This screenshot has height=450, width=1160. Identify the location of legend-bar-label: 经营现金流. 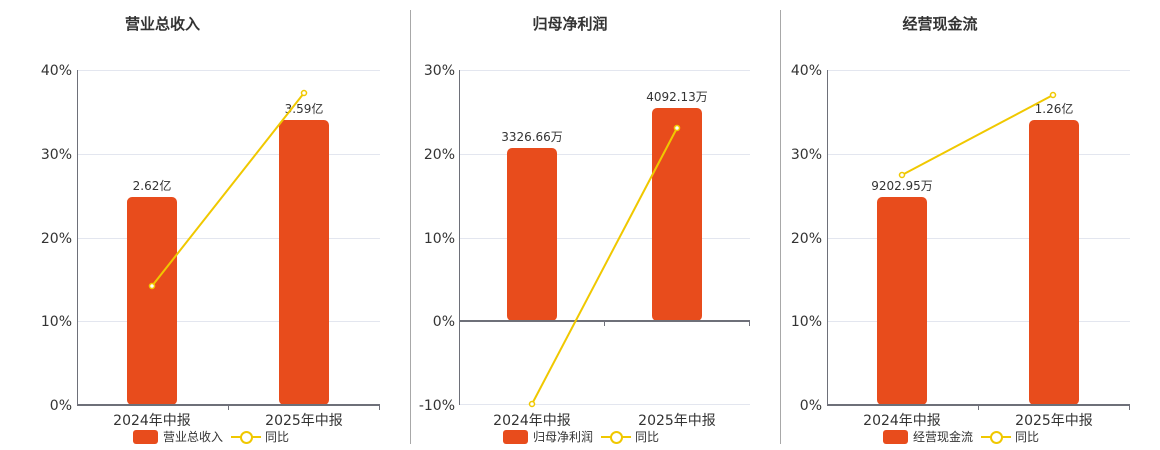
(943, 437).